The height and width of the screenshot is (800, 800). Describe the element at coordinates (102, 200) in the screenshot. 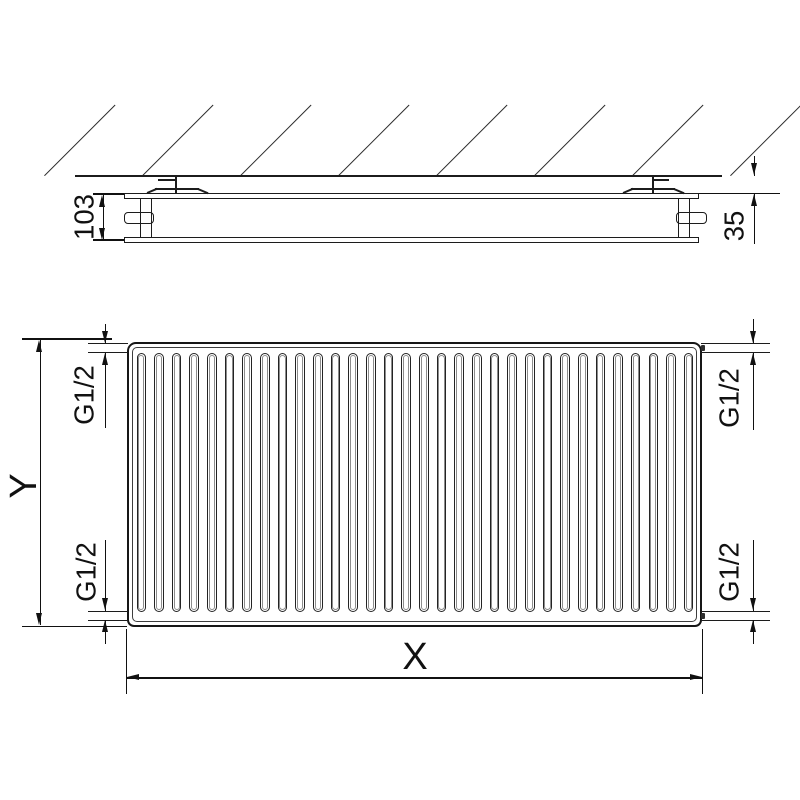

I see `depth-arrow-up` at that location.